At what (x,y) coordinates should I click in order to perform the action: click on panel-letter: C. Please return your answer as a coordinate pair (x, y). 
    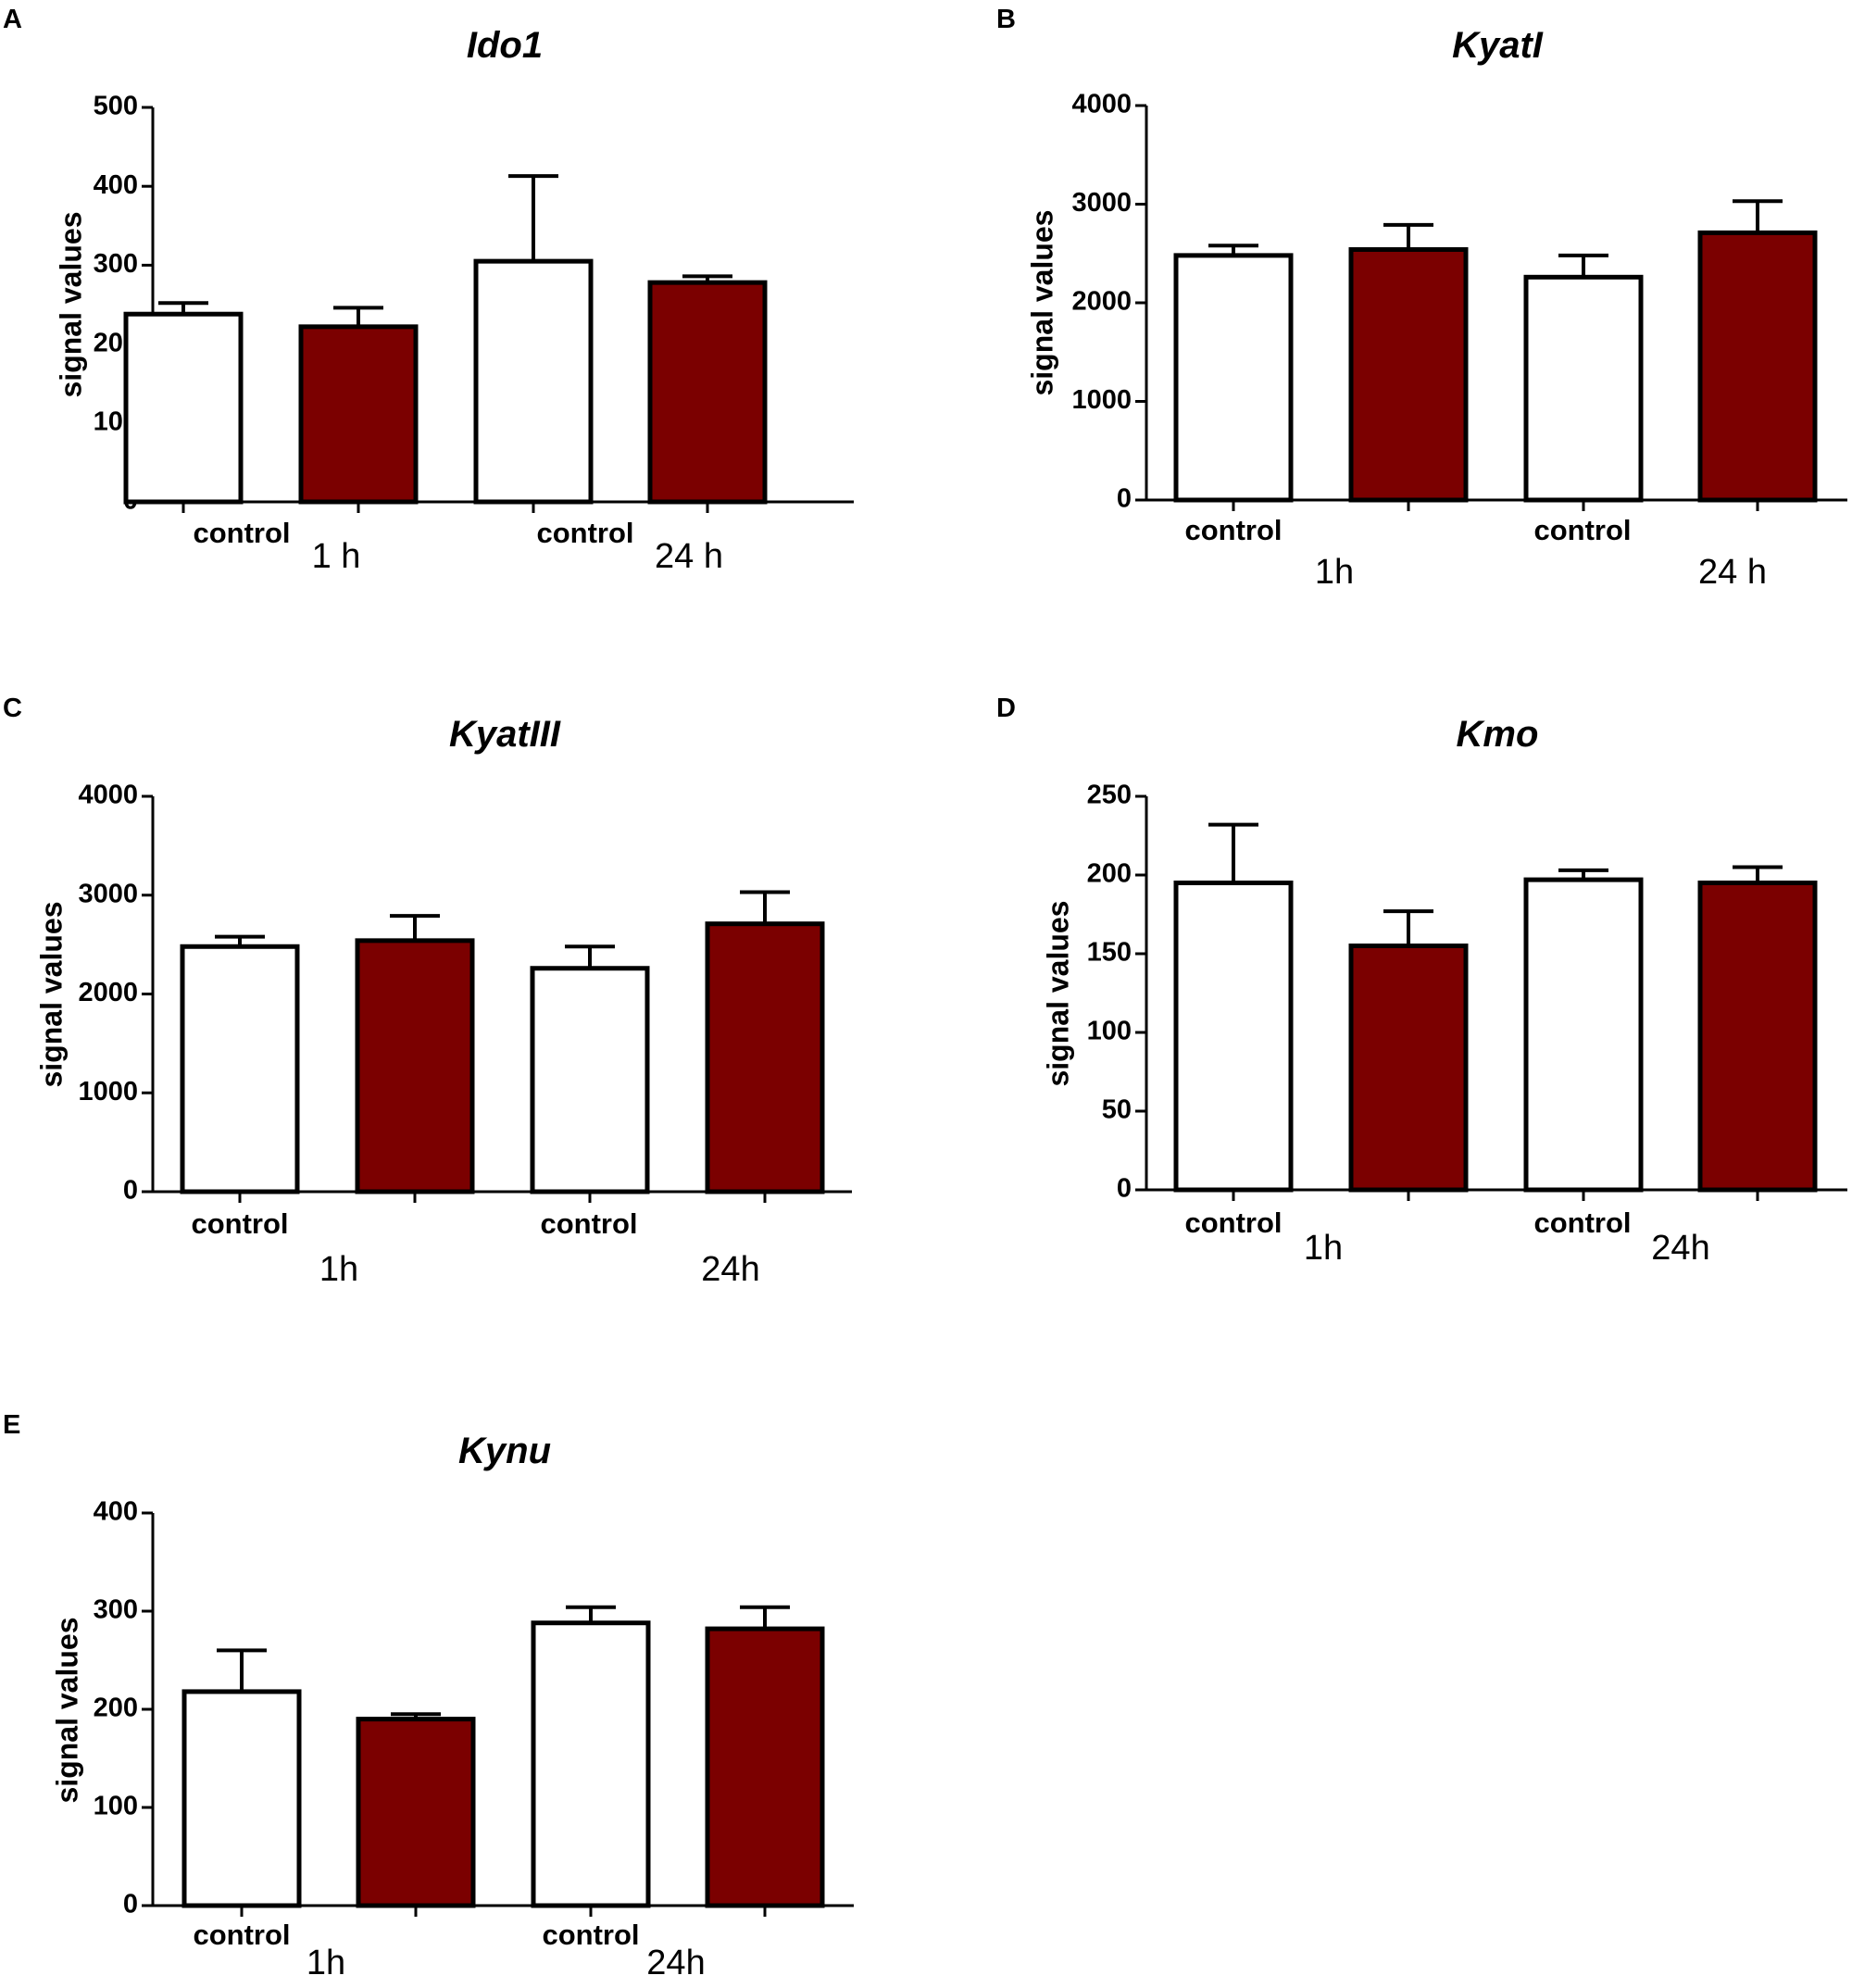
    Looking at the image, I should click on (12, 708).